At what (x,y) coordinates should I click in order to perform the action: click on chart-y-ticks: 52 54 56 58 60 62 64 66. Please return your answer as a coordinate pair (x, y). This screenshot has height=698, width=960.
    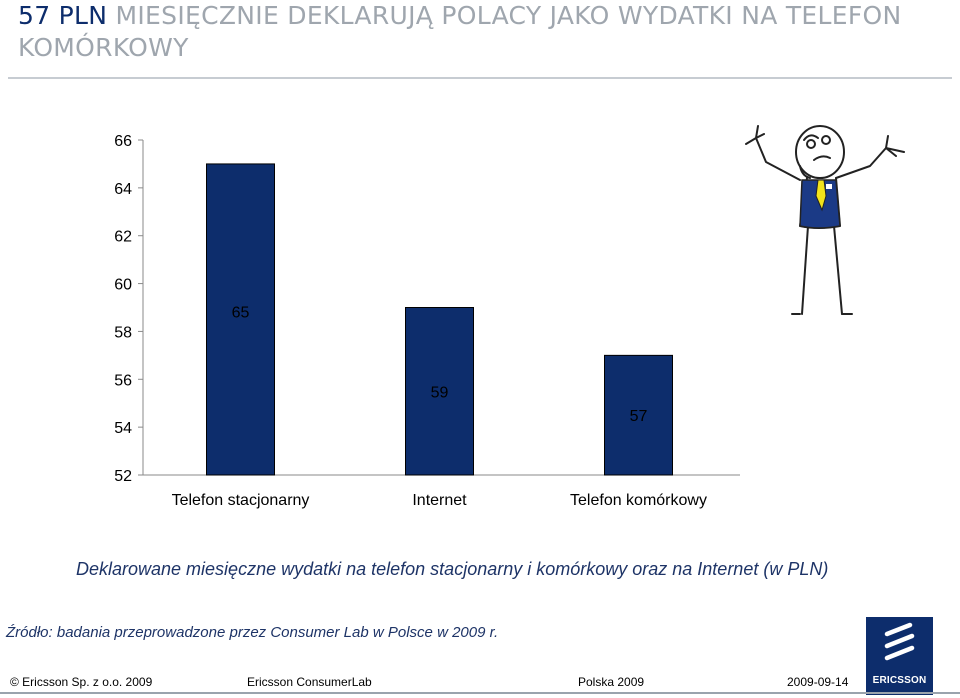
    Looking at the image, I should click on (128, 309).